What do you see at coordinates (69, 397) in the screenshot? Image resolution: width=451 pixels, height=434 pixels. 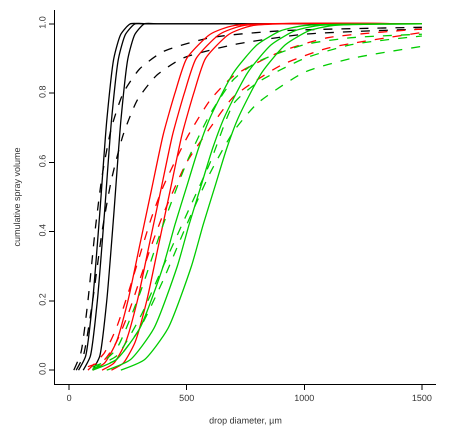 I see `x-tick-label: 0` at bounding box center [69, 397].